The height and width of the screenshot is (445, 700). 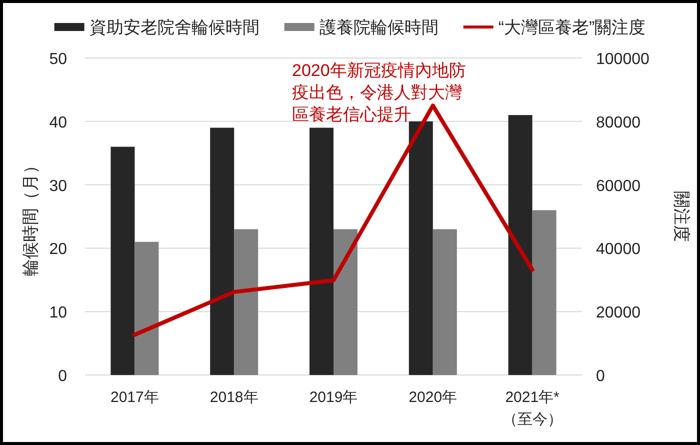 I want to click on y-tick-label: 20, so click(x=58, y=249).